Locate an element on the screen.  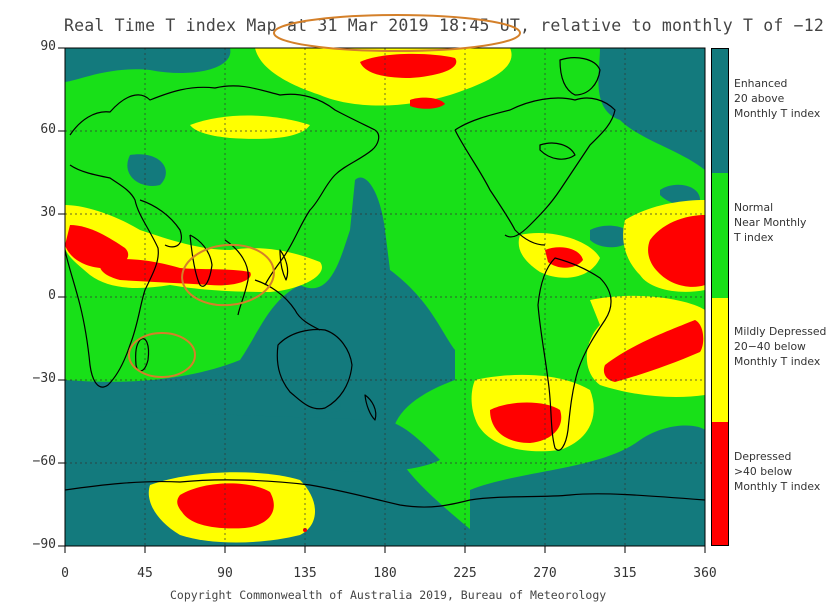
x-tick-label: 315 is located at coordinates (625, 573).